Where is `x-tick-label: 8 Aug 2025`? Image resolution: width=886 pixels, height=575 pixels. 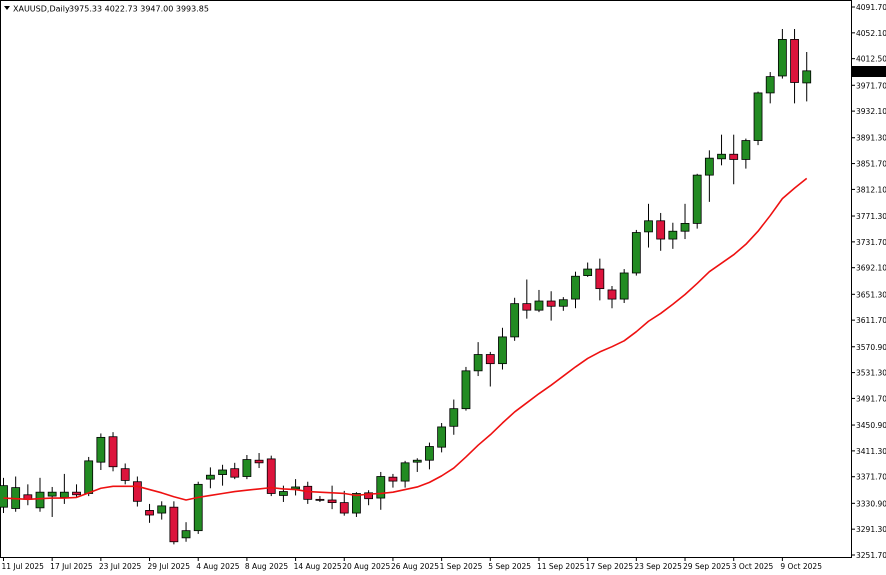 x-tick-label: 8 Aug 2025 is located at coordinates (266, 566).